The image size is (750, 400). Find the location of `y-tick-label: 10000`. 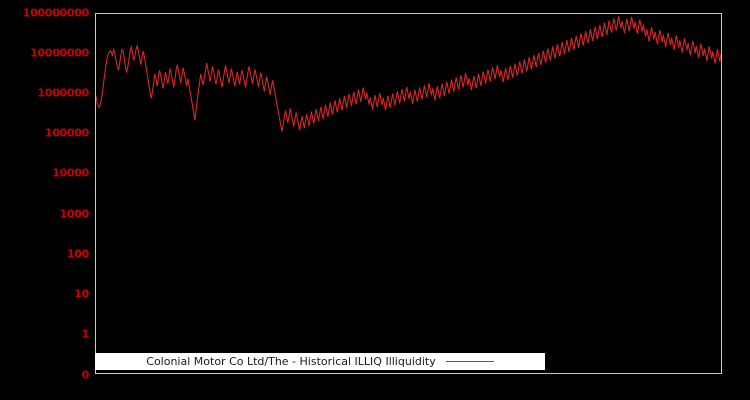

y-tick-label: 10000 is located at coordinates (70, 173).